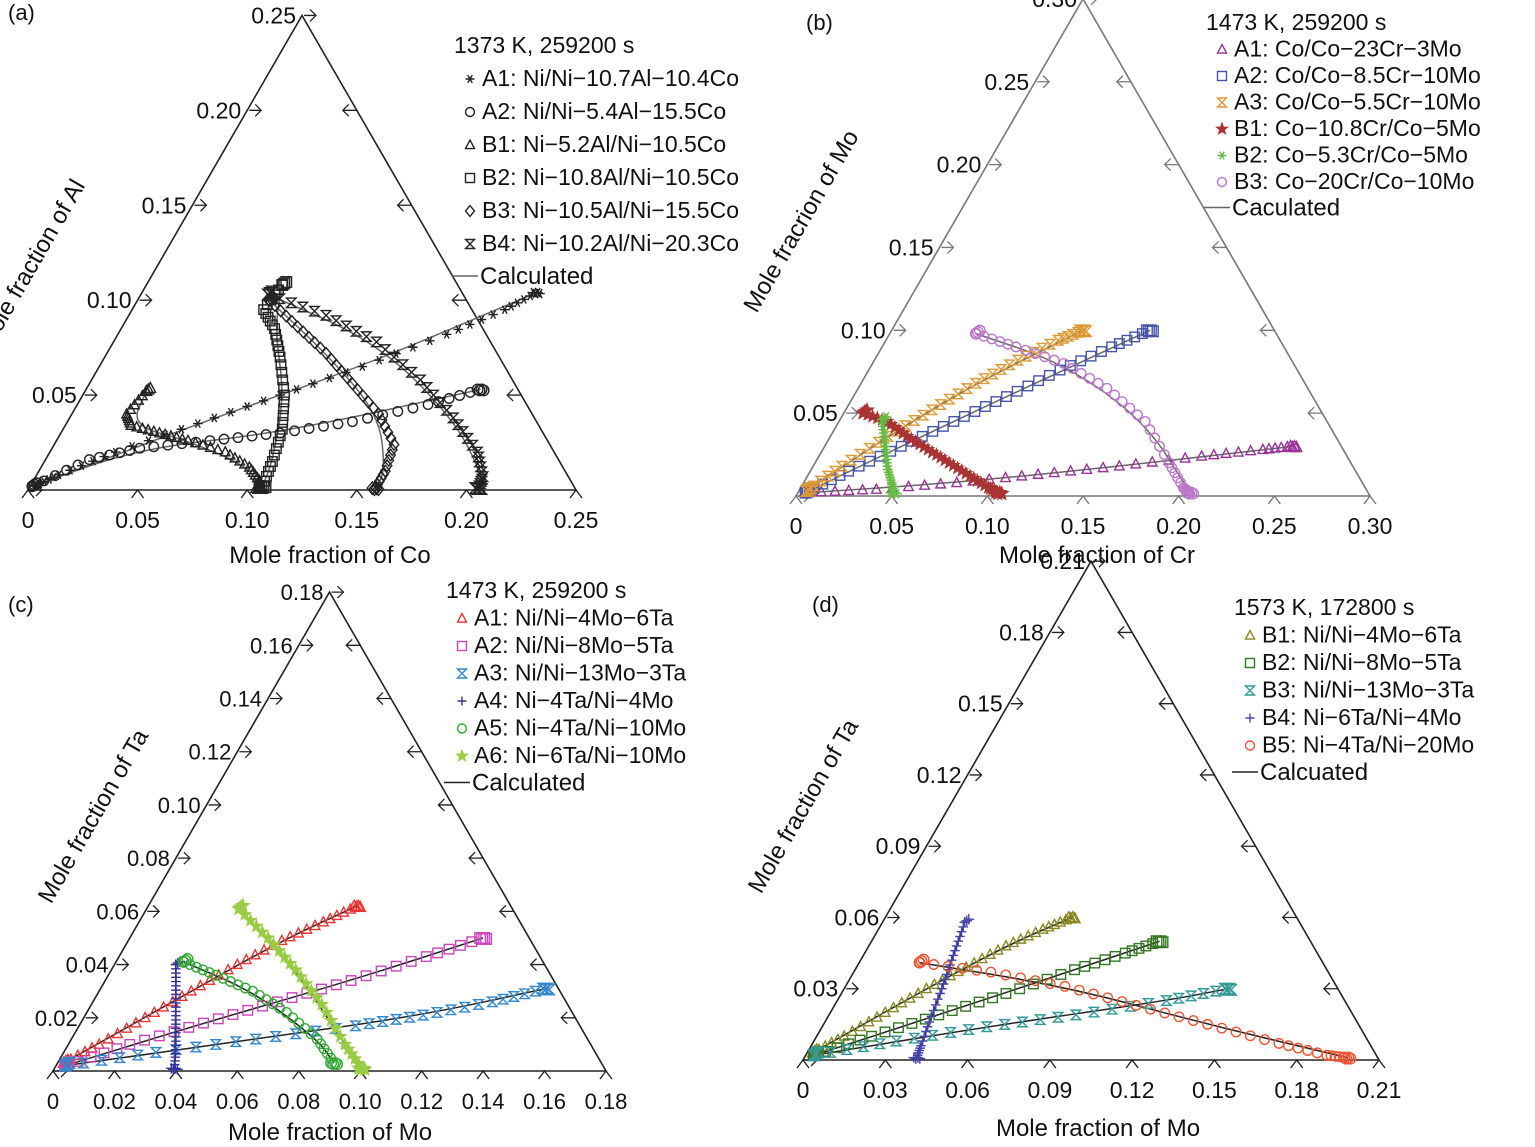  What do you see at coordinates (610, 177) in the screenshot?
I see `legend-entry: B2: Ni−10.8Al/Ni−10.5Co` at bounding box center [610, 177].